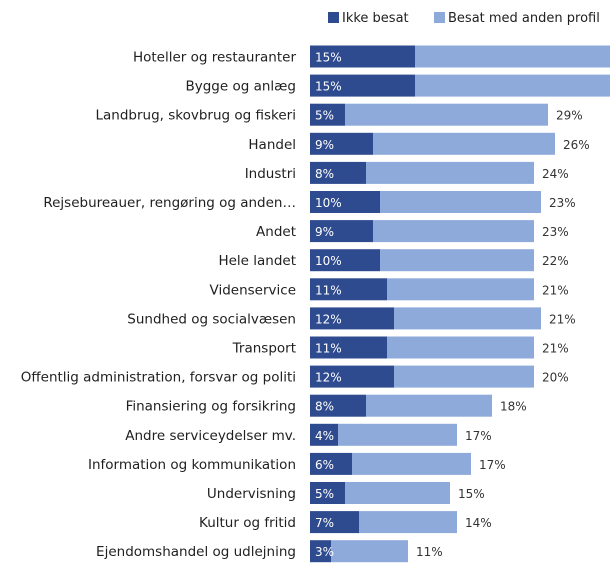 The width and height of the screenshot is (610, 563). What do you see at coordinates (375, 18) in the screenshot?
I see `legend-label-ikke-besat: Ikke besat` at bounding box center [375, 18].